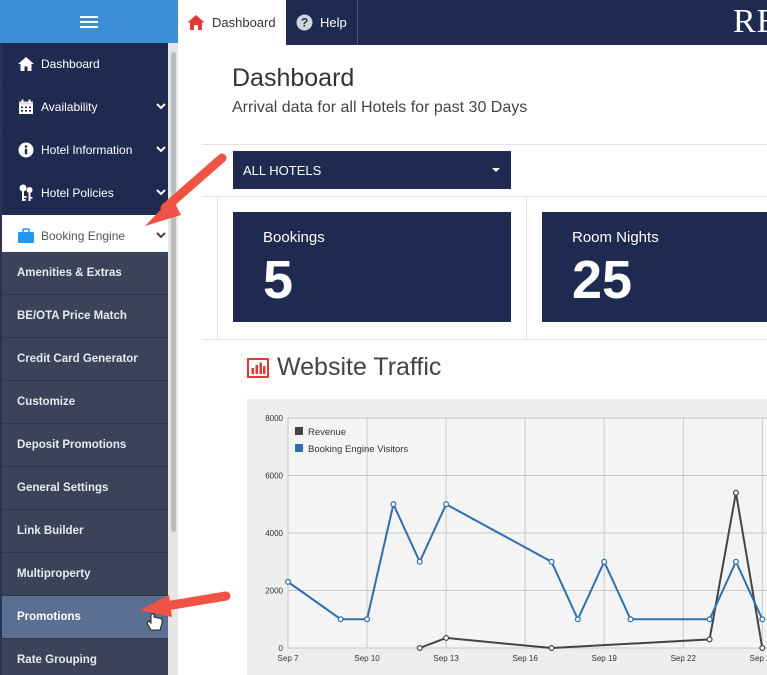 This screenshot has height=675, width=767. I want to click on tab-dashboard: Dashboard, so click(232, 22).